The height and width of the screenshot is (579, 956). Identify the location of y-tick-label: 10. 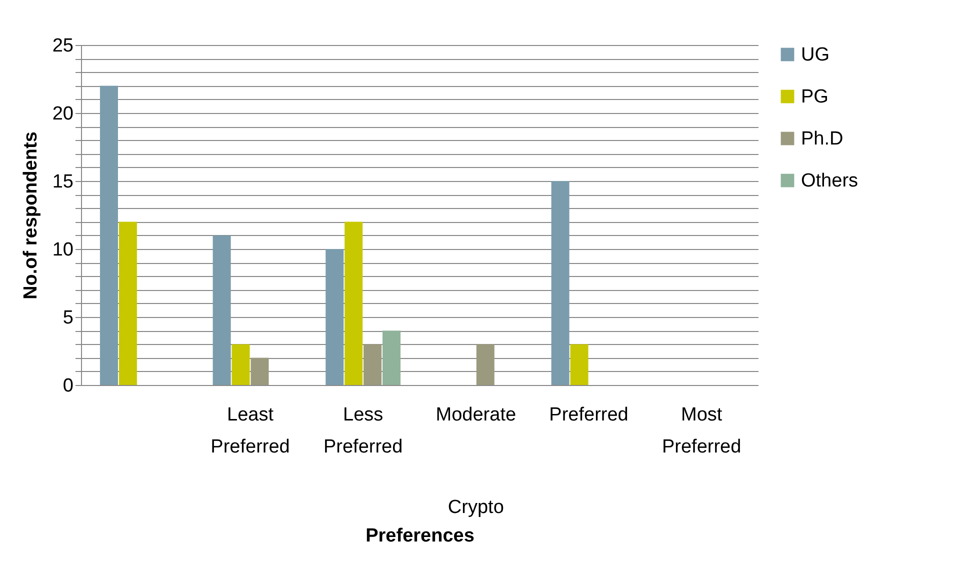
(63, 250).